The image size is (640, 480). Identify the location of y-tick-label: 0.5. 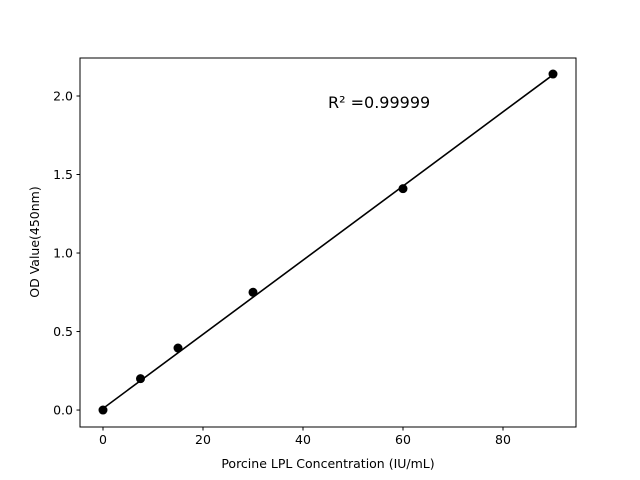
(63, 331).